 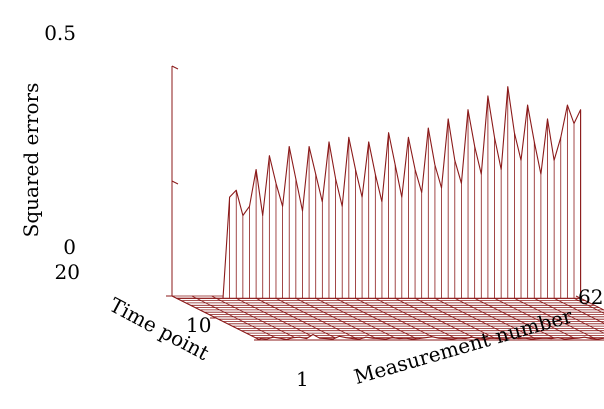 What do you see at coordinates (31, 160) in the screenshot?
I see `z-axis-title: Squared errors` at bounding box center [31, 160].